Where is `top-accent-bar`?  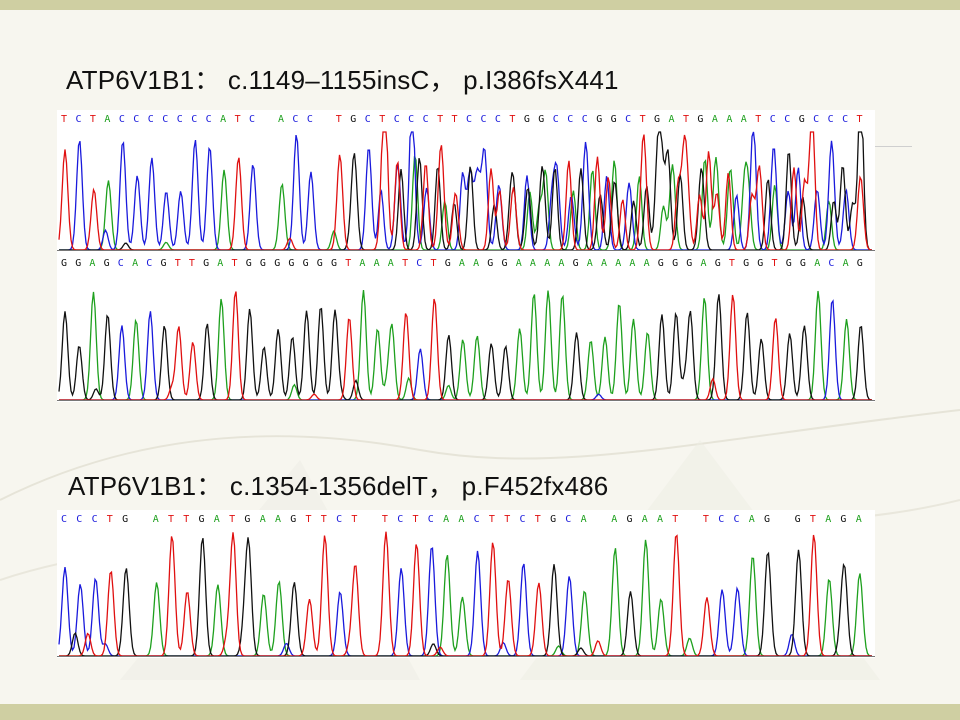 top-accent-bar is located at coordinates (480, 5).